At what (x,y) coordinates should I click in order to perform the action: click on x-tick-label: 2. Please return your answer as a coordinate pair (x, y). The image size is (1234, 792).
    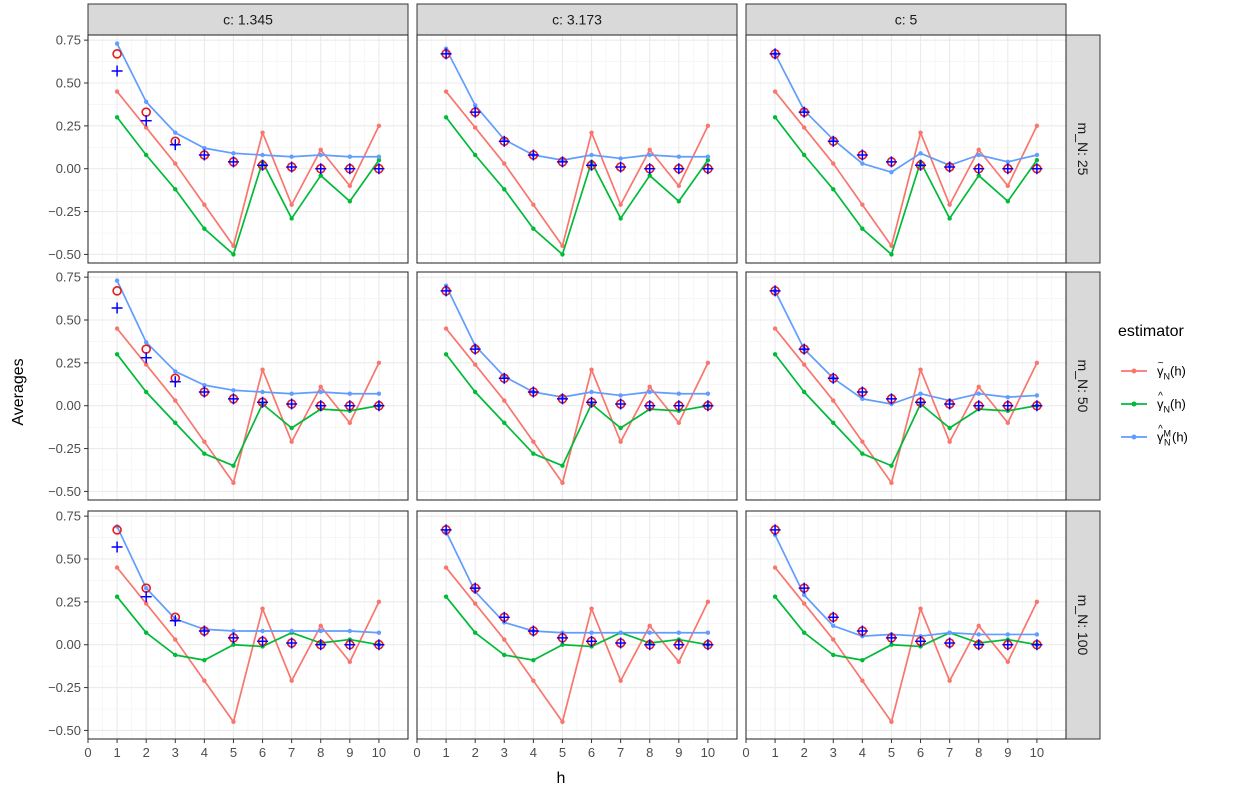
    Looking at the image, I should click on (146, 752).